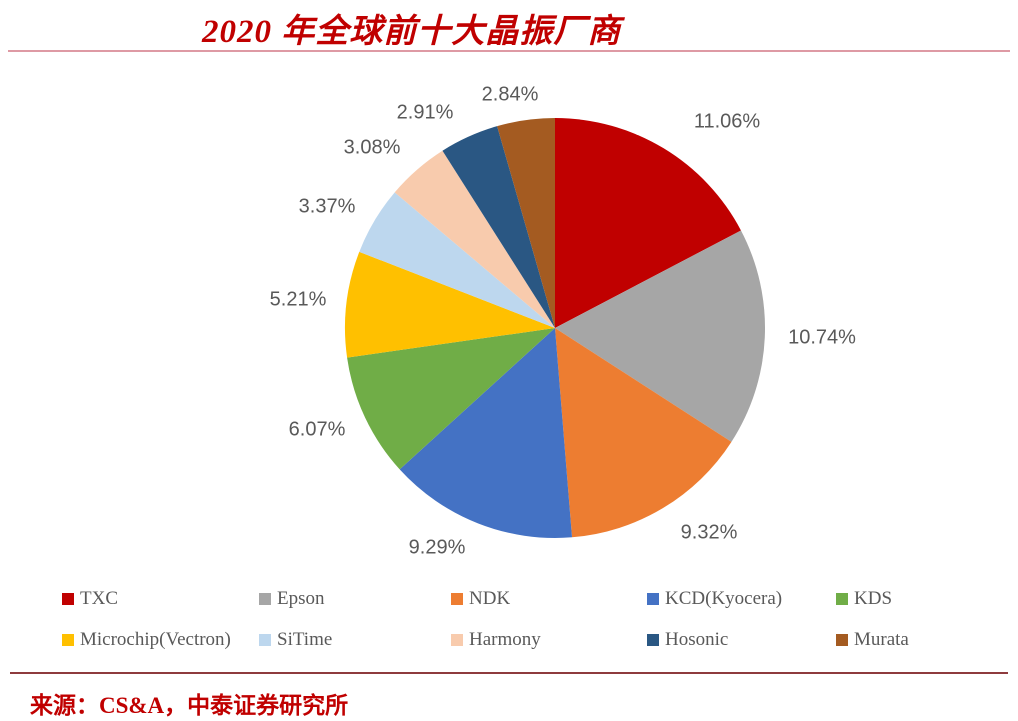 The image size is (1018, 721). Describe the element at coordinates (160, 599) in the screenshot. I see `legend-item-txc: TXC` at that location.